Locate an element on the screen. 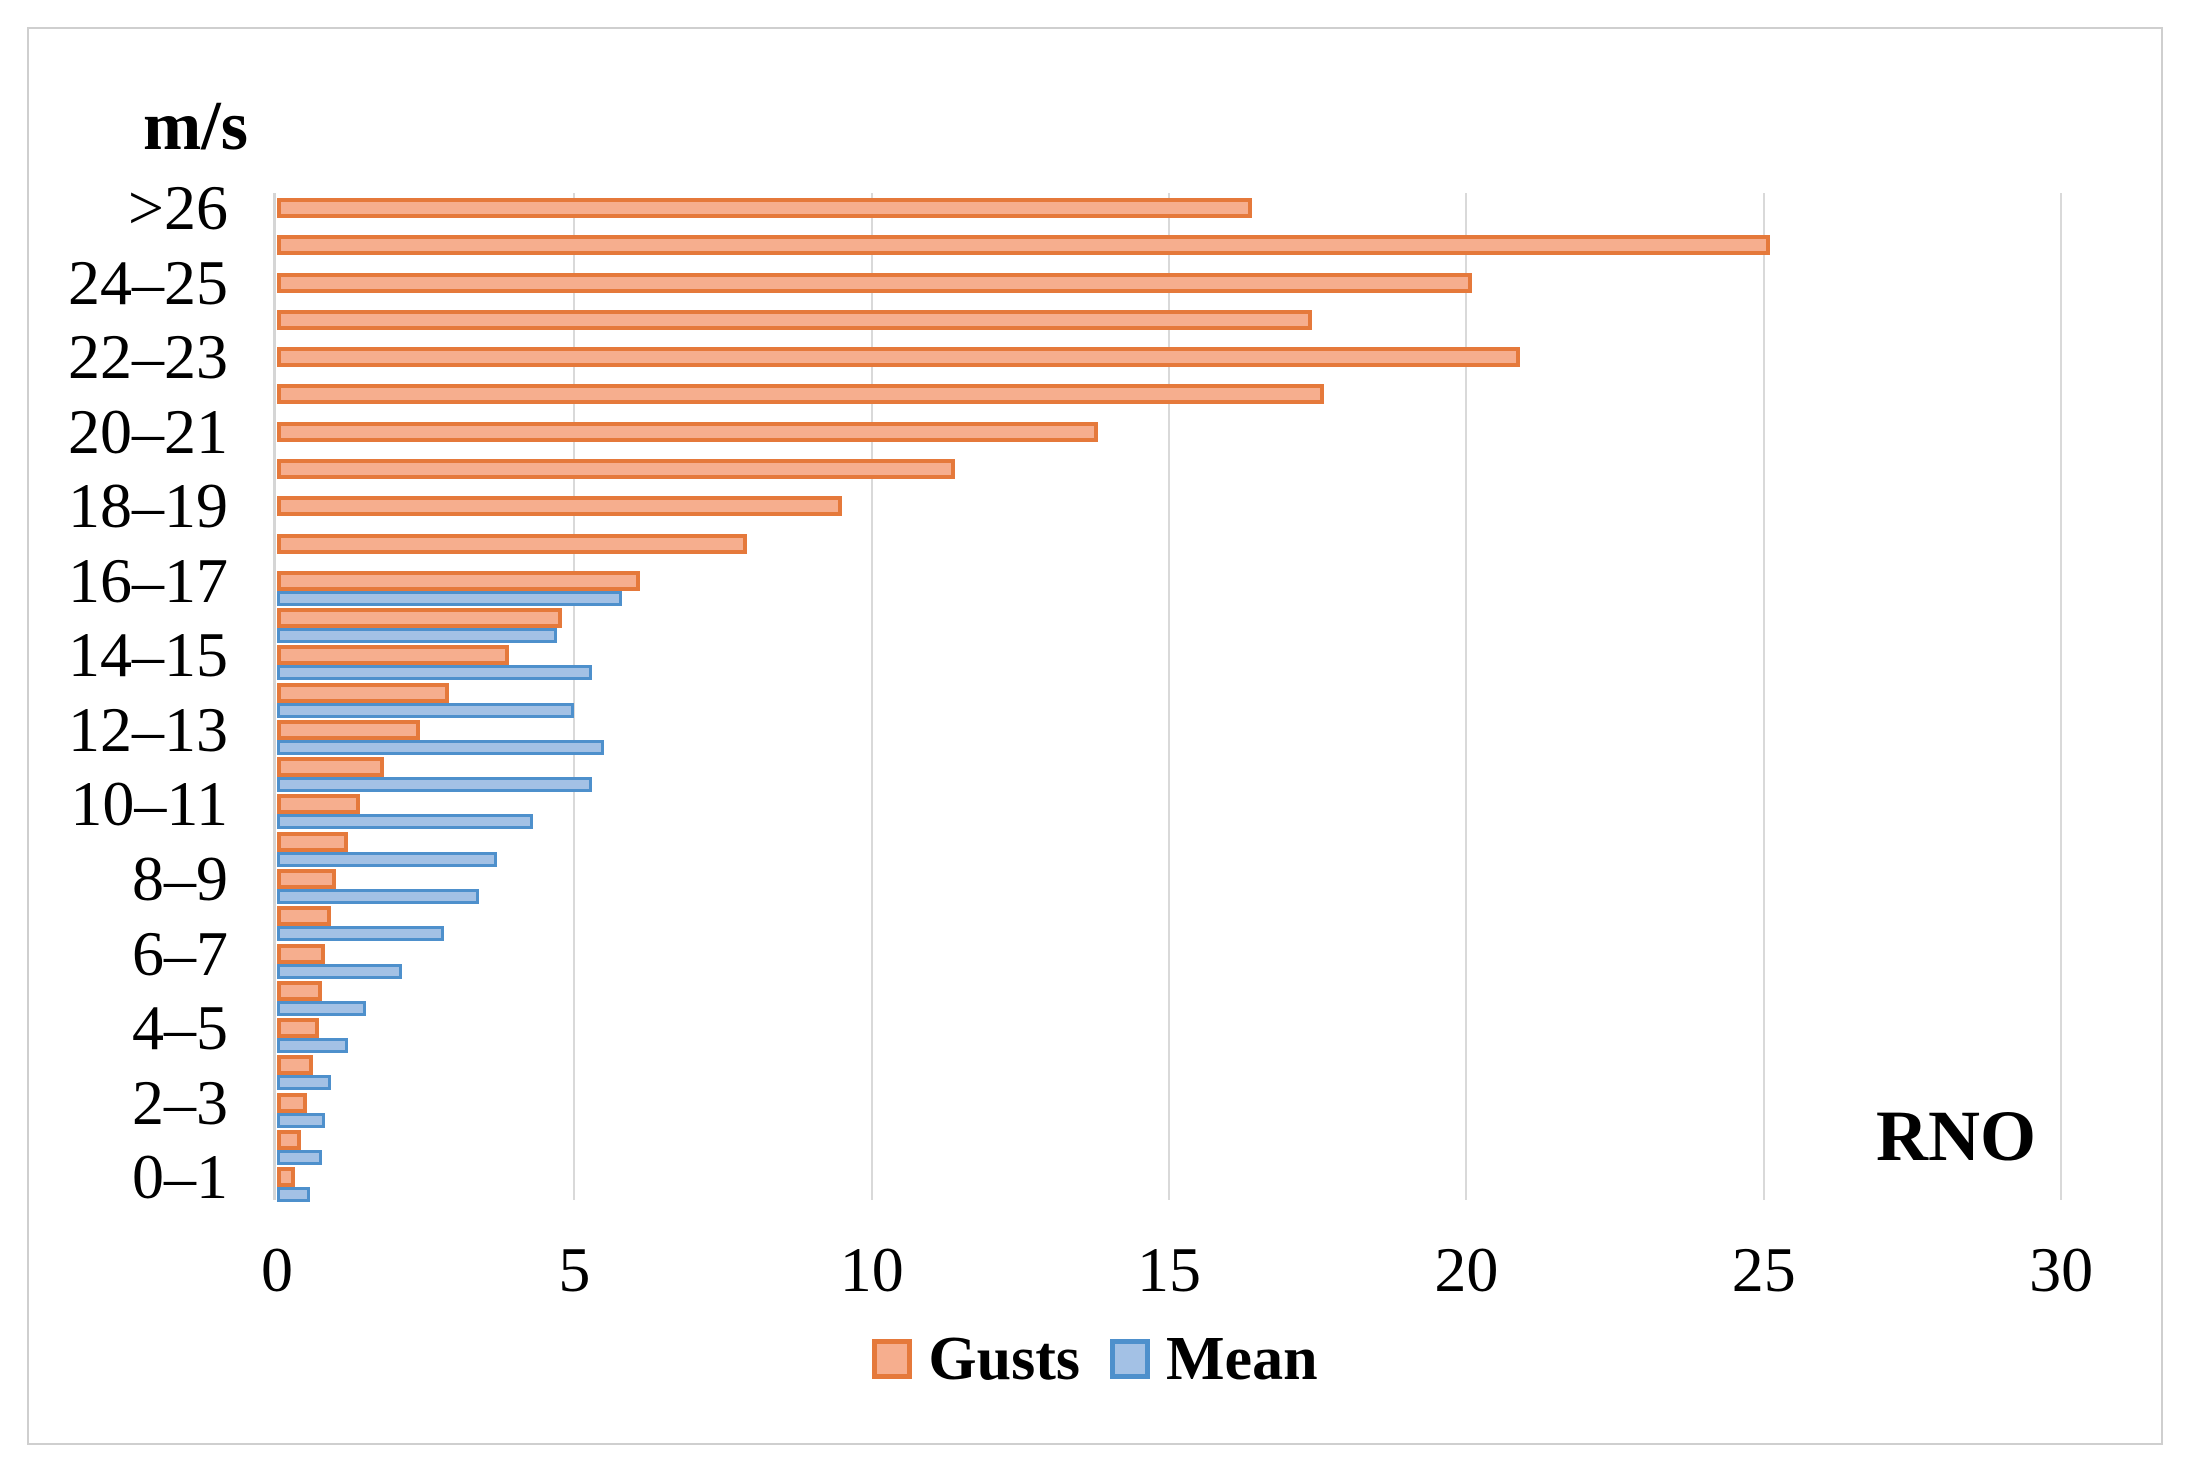 This screenshot has width=2190, height=1472. y-tick-label: 24–25 is located at coordinates (148, 282).